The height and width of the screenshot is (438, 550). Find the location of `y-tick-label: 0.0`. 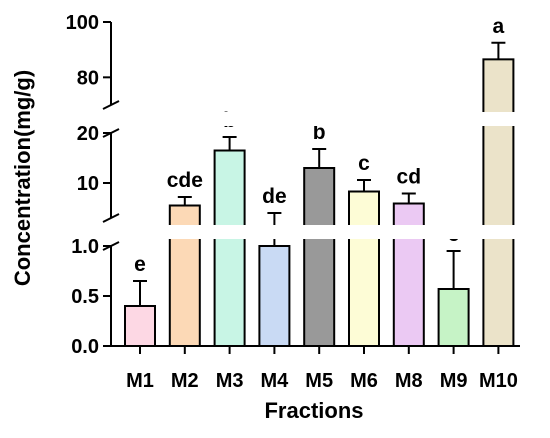

y-tick-label: 0.0 is located at coordinates (85, 347).